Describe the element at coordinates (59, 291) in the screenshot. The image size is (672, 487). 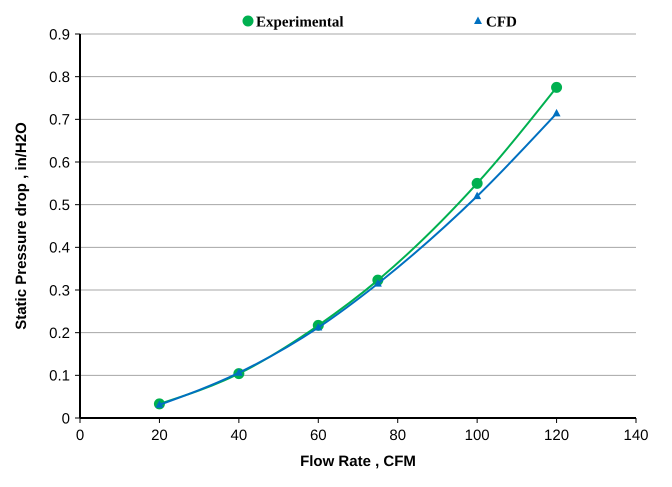
I see `y-tick-label: 0.3` at that location.